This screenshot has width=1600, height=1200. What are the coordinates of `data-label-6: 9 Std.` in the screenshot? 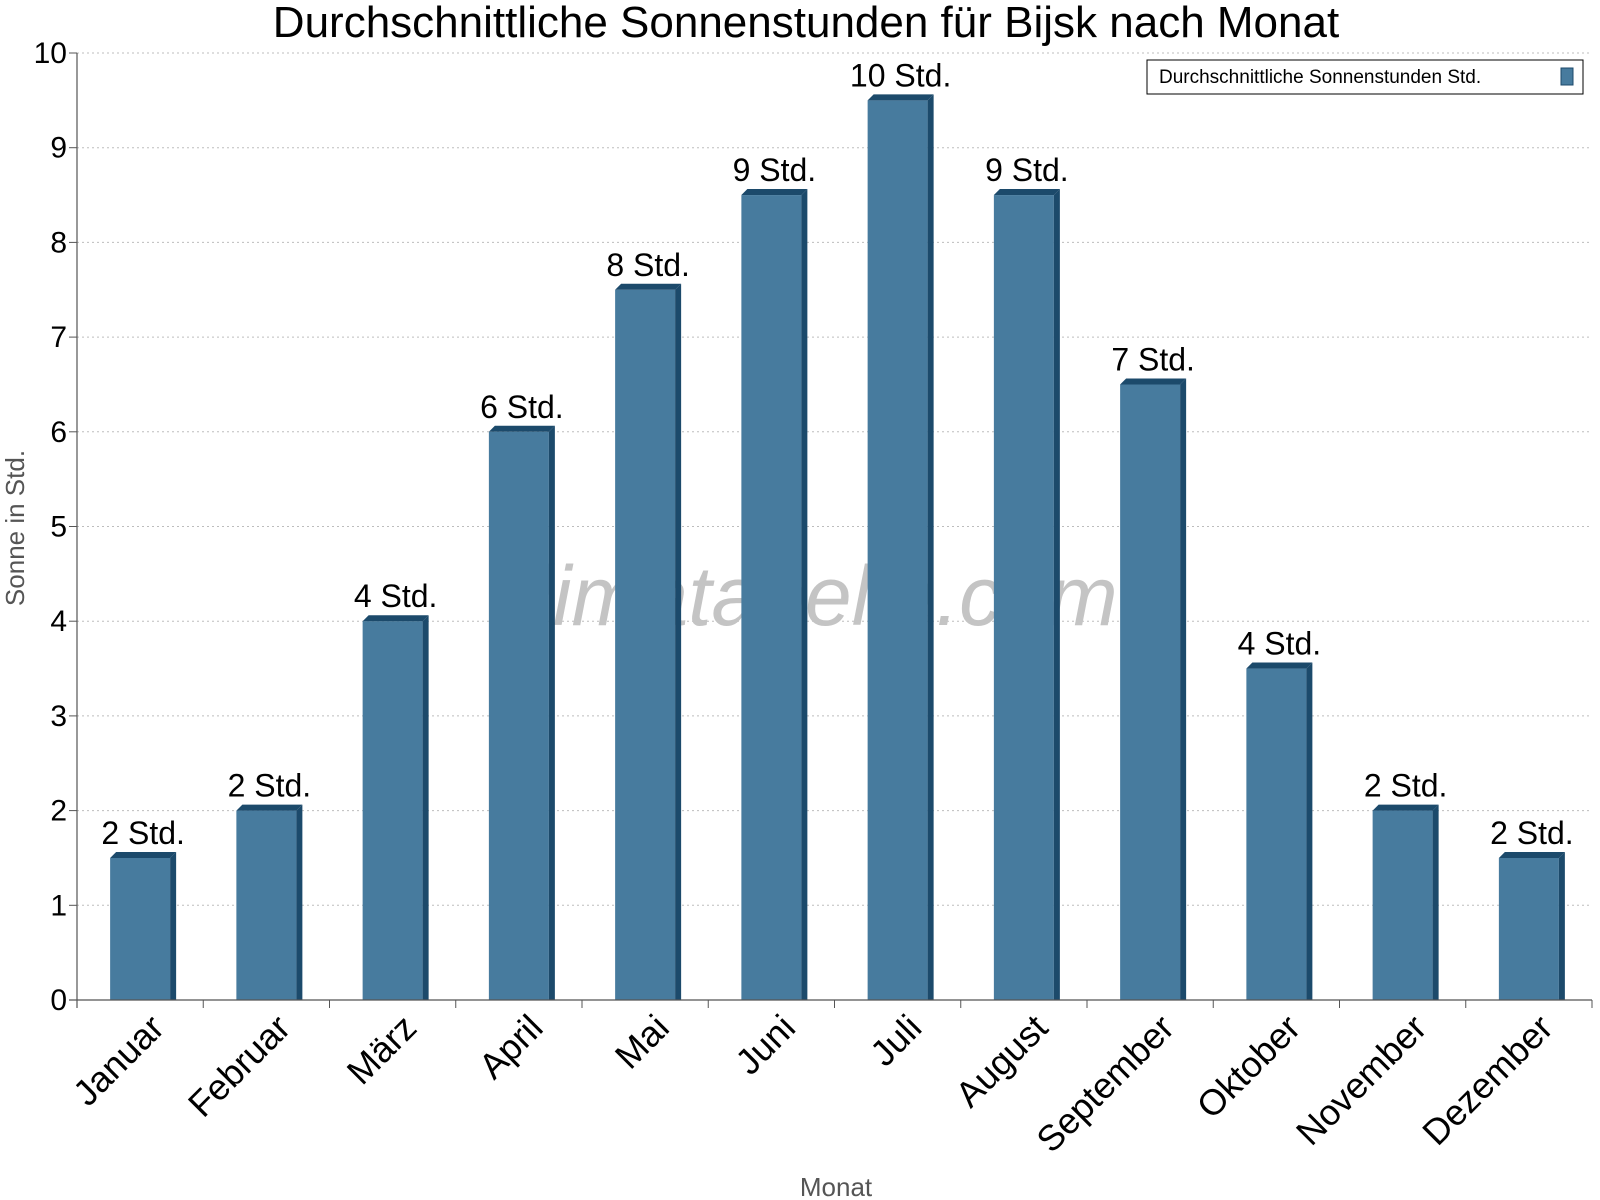 It's located at (775, 170).